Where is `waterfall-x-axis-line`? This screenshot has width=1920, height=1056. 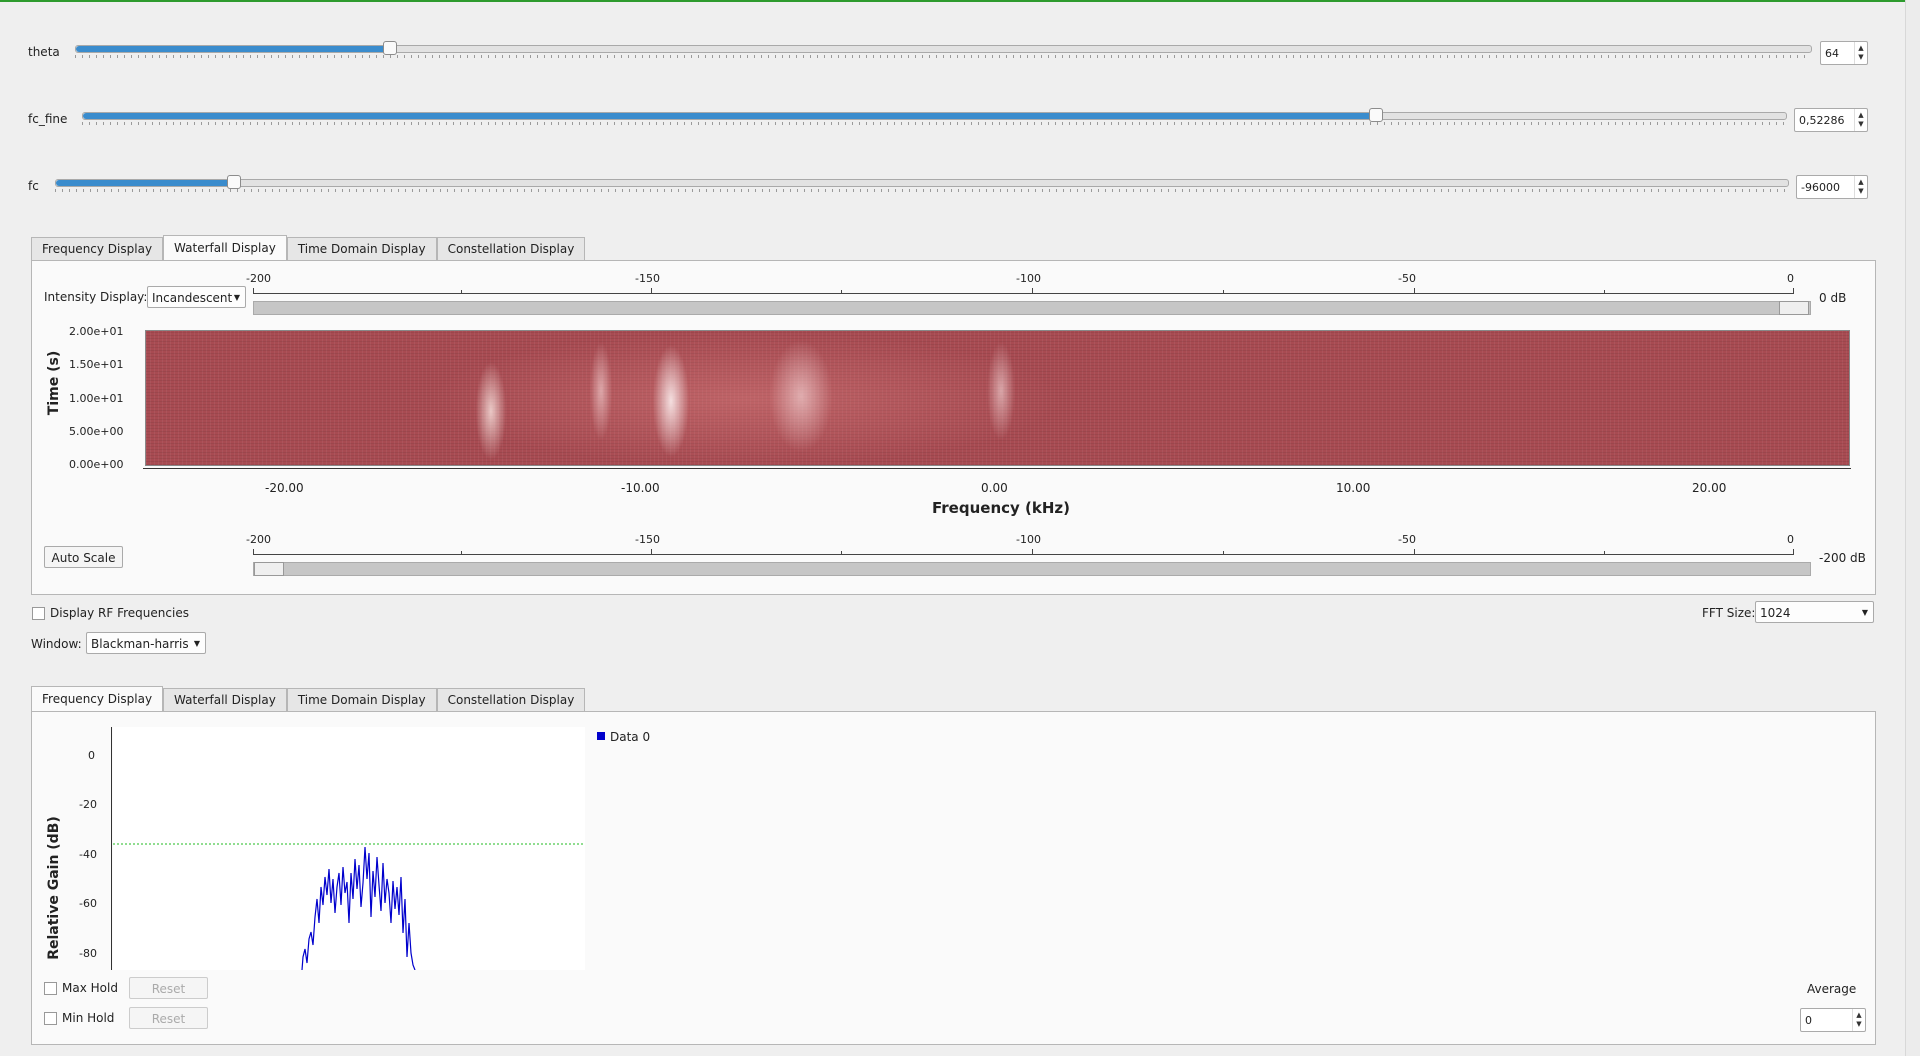
waterfall-x-axis-line is located at coordinates (997, 468).